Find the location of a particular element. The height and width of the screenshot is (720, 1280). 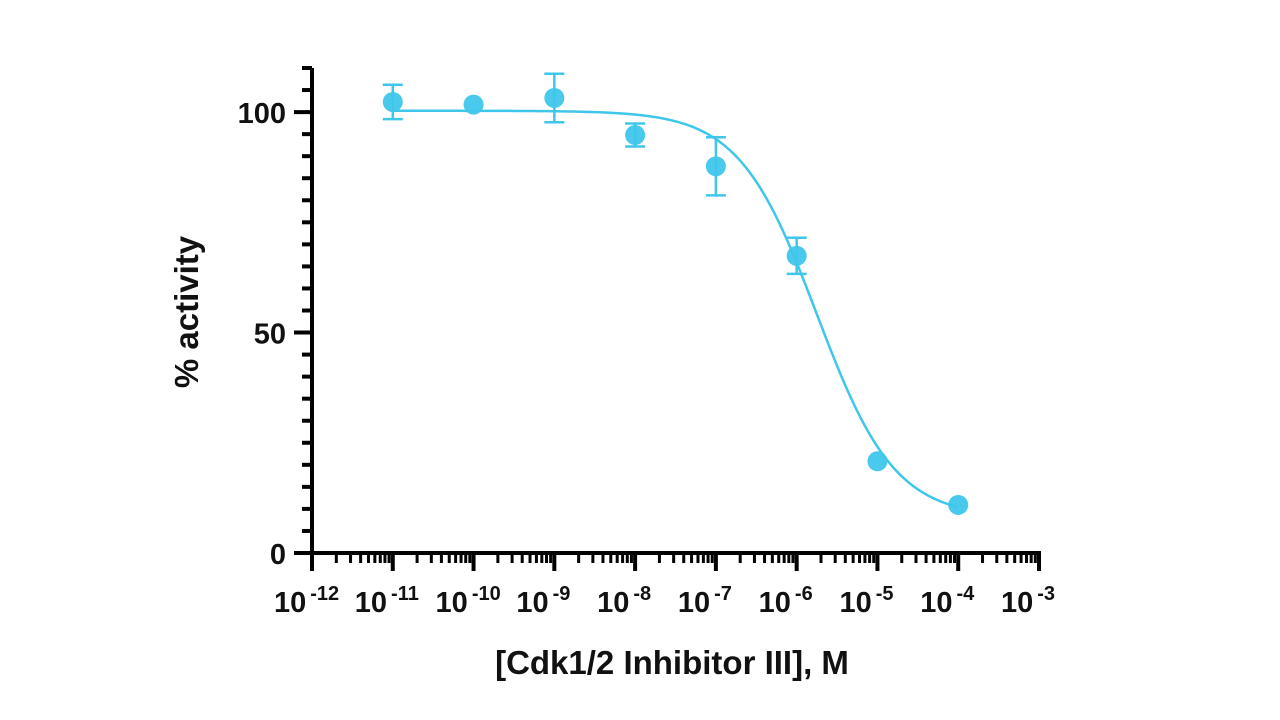

y-tick-label: 50 is located at coordinates (270, 335).